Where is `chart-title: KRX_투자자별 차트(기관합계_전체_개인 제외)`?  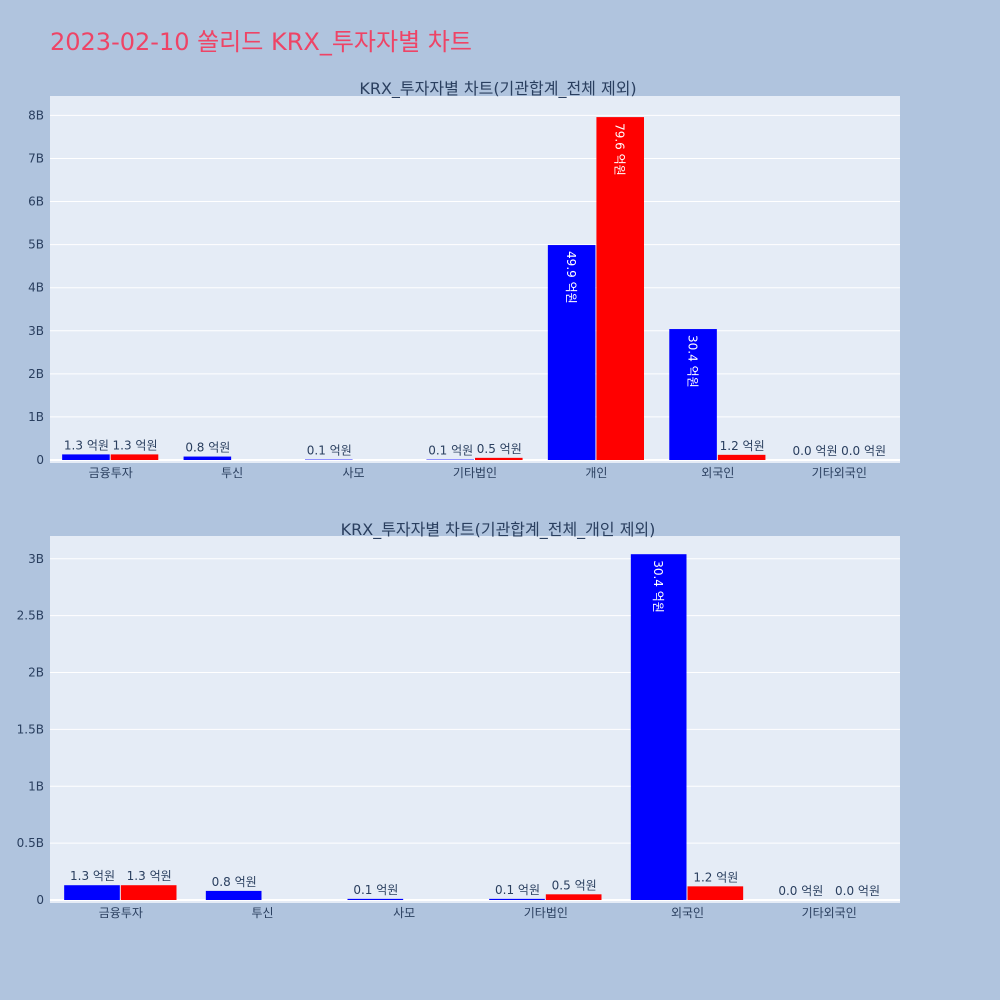 chart-title: KRX_투자자별 차트(기관합계_전체_개인 제외) is located at coordinates (498, 530).